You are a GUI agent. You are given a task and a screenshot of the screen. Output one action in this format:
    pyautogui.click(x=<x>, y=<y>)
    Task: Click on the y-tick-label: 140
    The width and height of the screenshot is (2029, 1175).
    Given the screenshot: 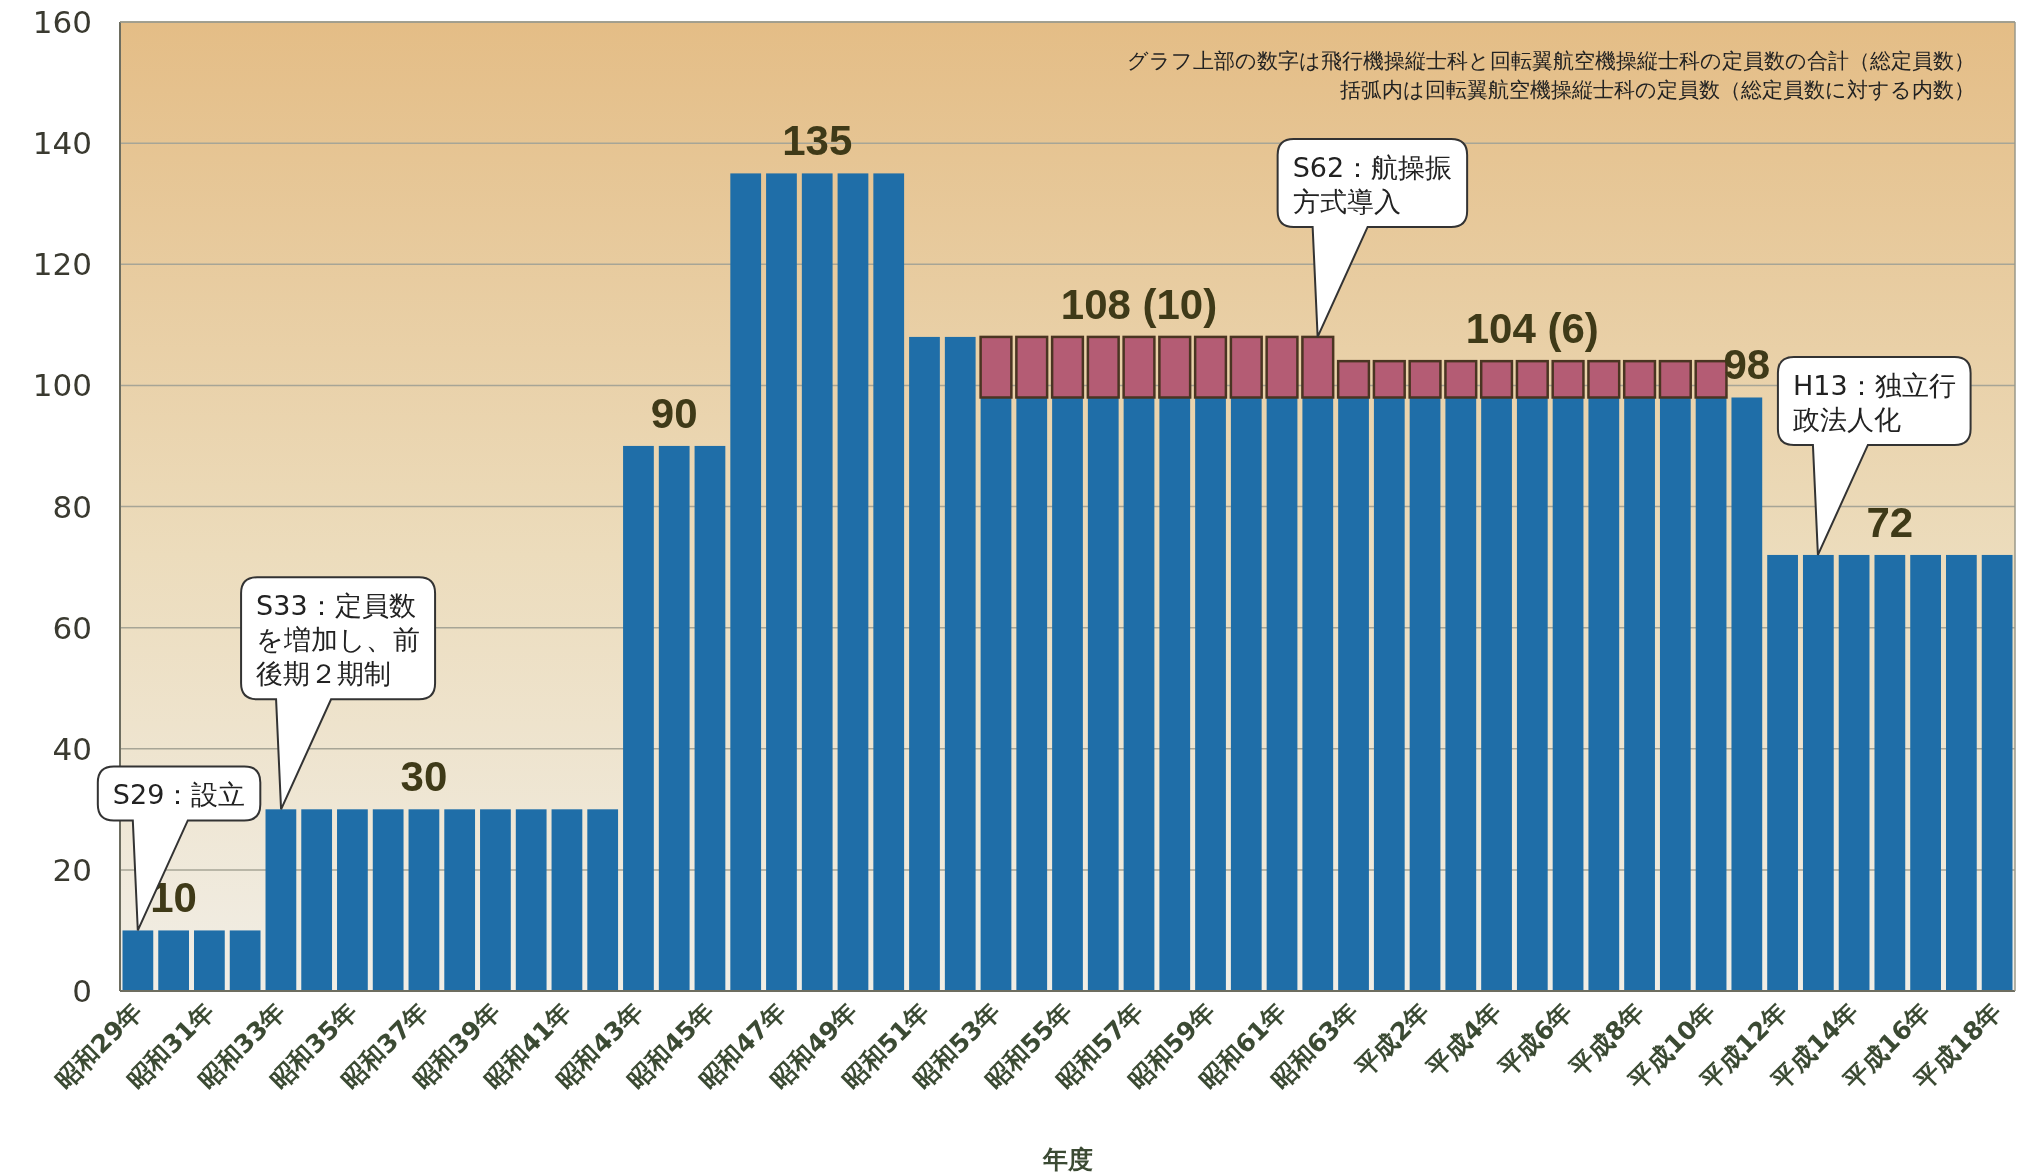 What is the action you would take?
    pyautogui.click(x=62, y=143)
    